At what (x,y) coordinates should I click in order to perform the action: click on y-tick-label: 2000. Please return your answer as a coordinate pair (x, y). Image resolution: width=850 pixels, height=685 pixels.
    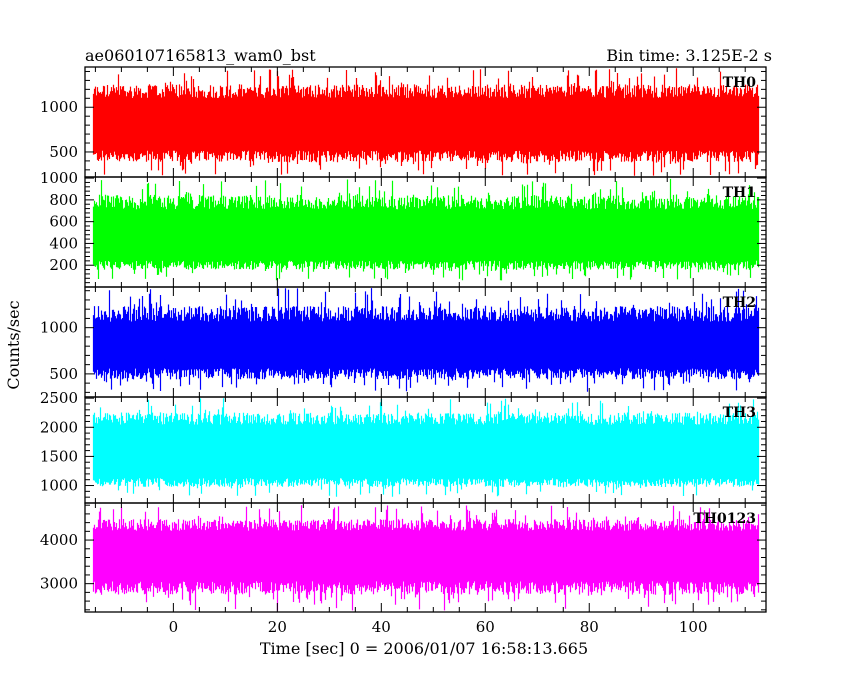
    Looking at the image, I should click on (59, 427).